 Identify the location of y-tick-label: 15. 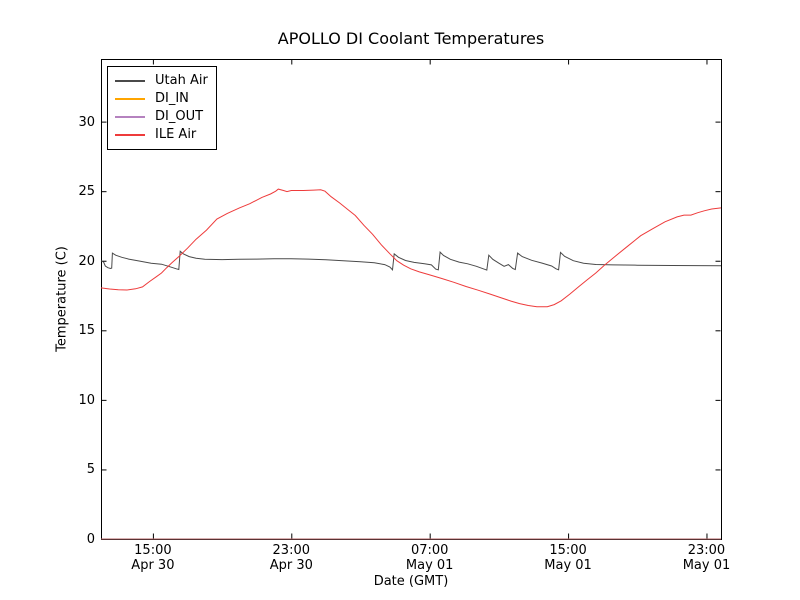
(86, 331).